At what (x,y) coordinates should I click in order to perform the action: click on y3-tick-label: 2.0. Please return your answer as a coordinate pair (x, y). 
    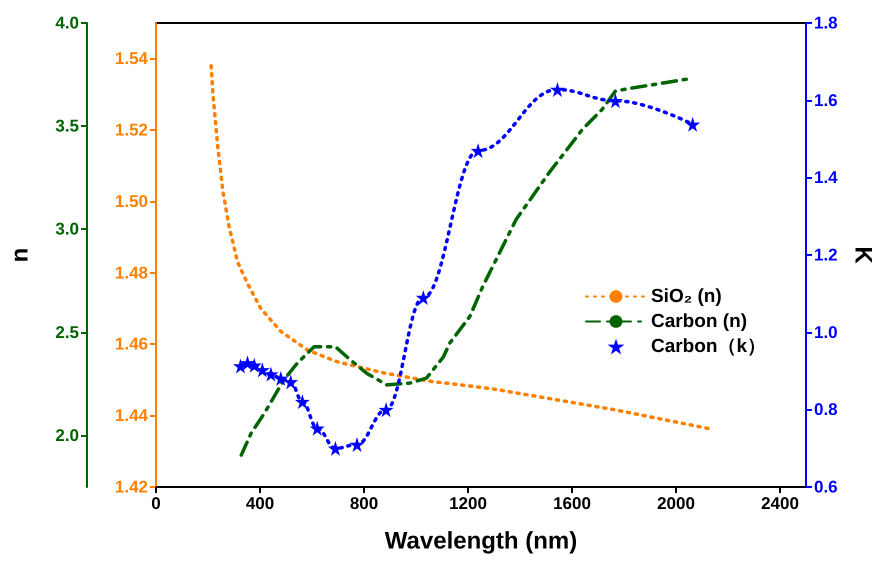
    Looking at the image, I should click on (67, 435).